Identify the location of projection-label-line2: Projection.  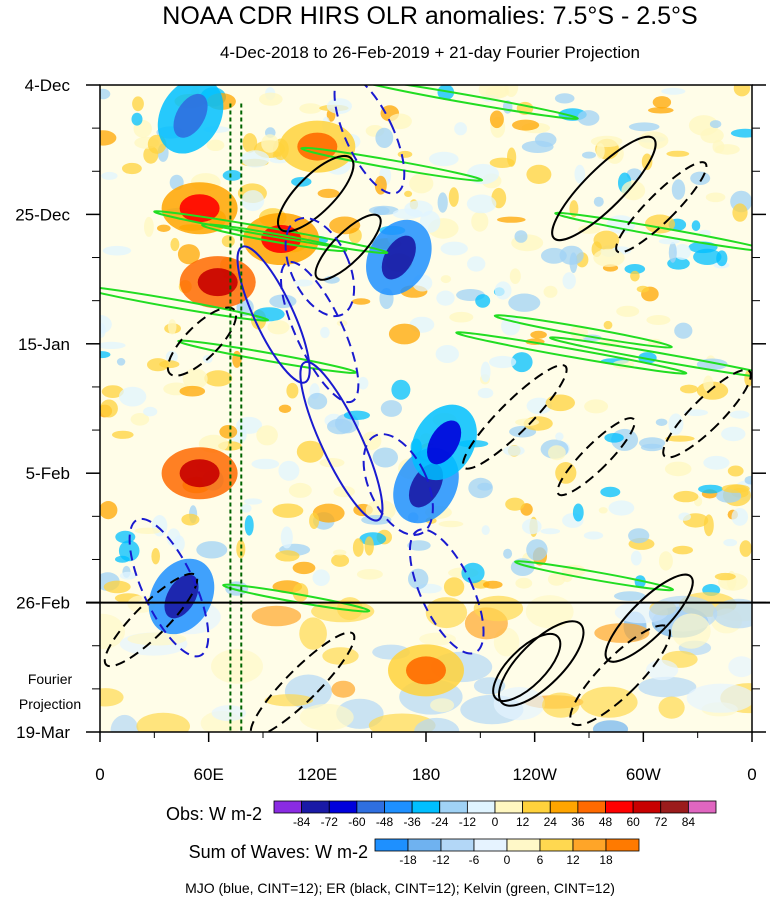
(50, 704).